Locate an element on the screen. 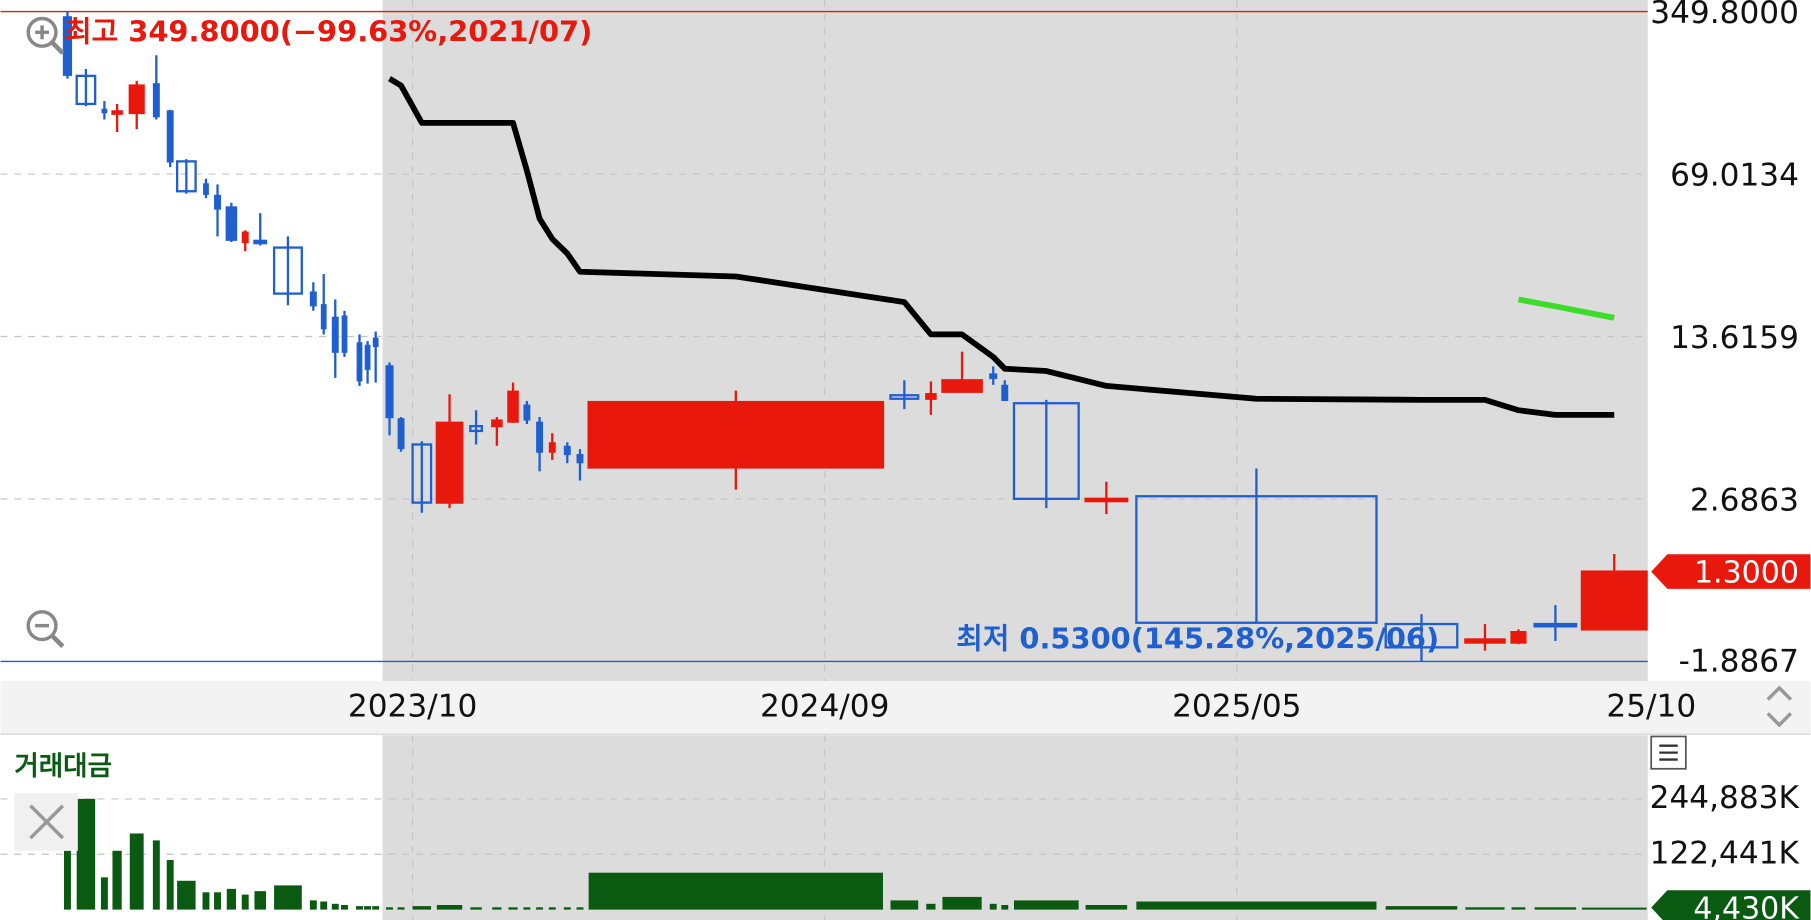 The width and height of the screenshot is (1811, 920). zoom-in-icon is located at coordinates (45, 35).